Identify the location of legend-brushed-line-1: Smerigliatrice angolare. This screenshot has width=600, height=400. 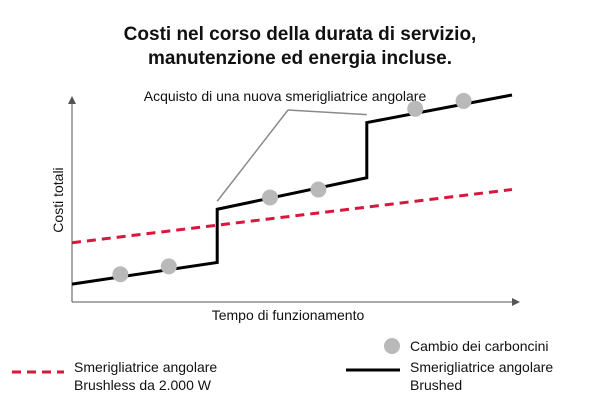
(481, 367).